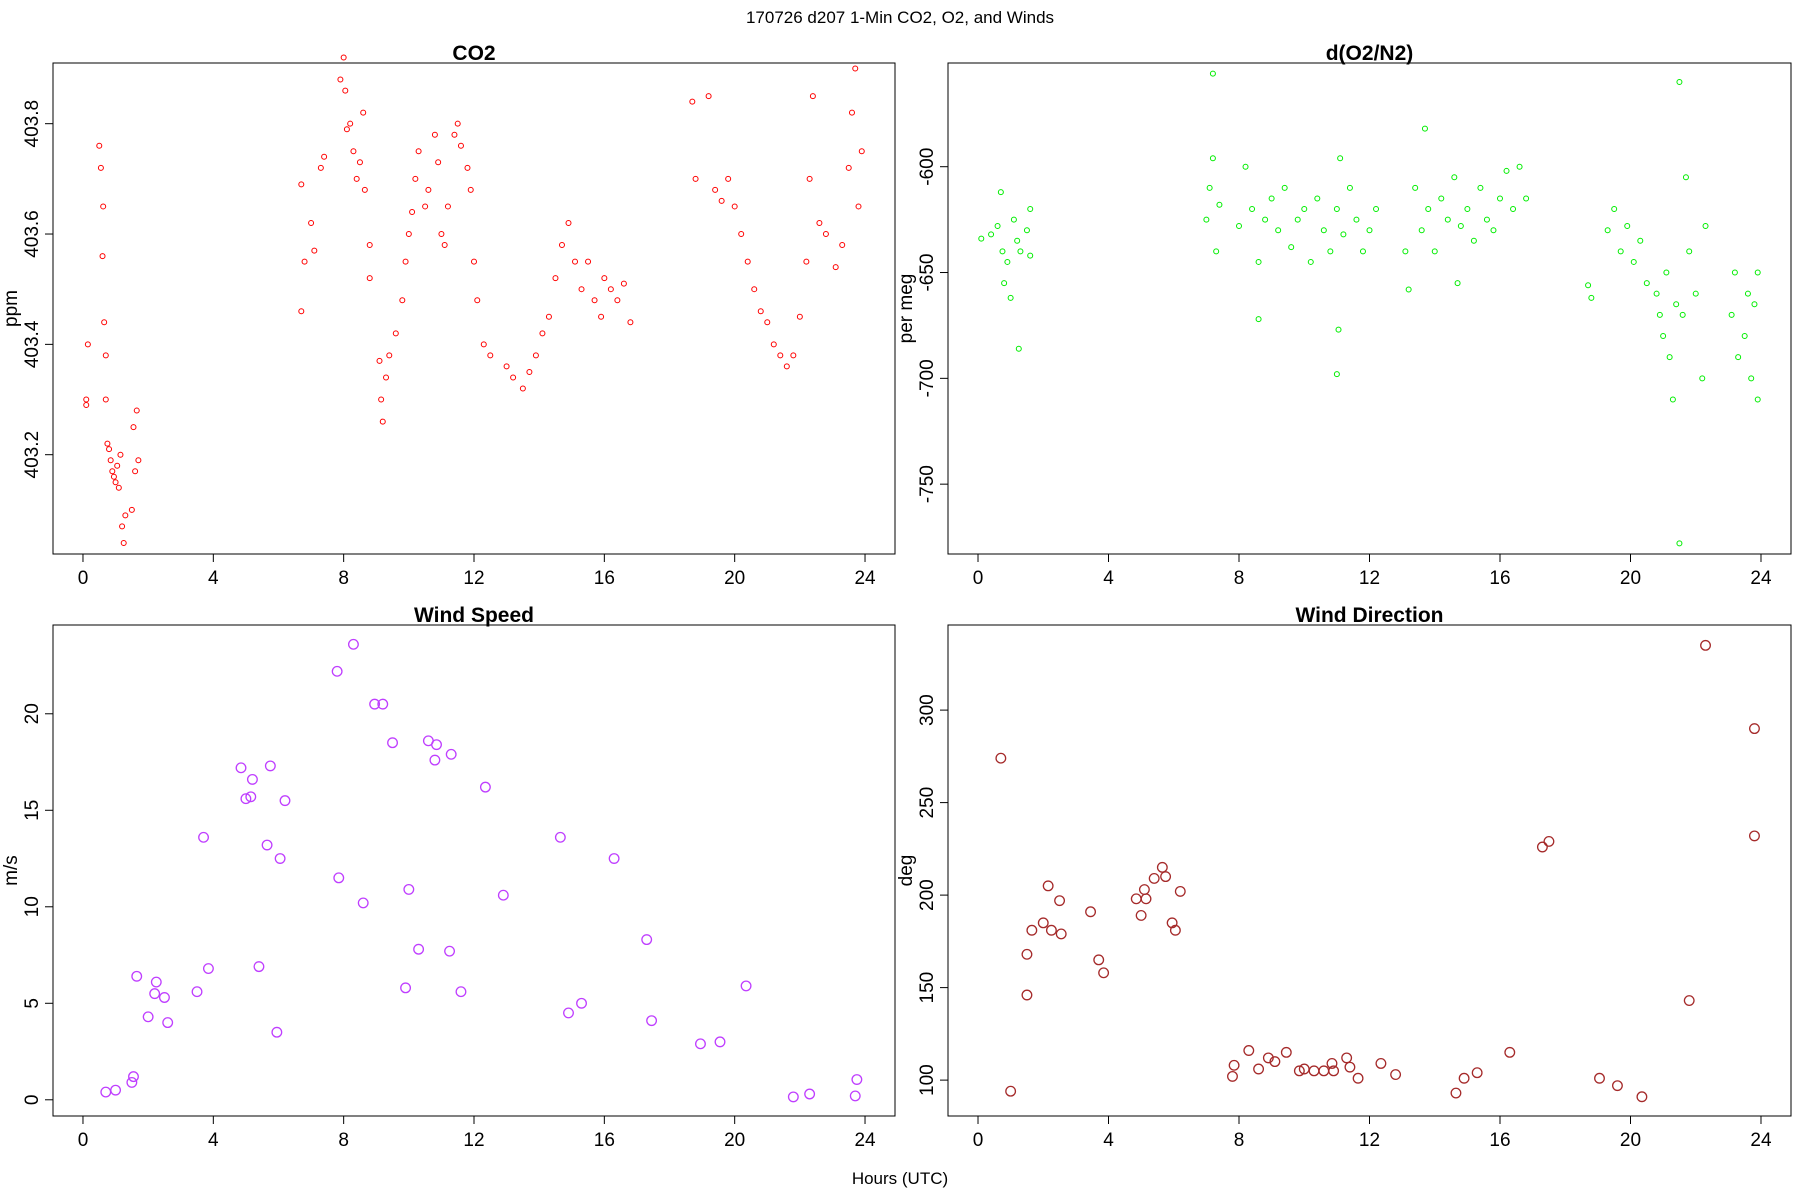 The image size is (1800, 1200). Describe the element at coordinates (927, 484) in the screenshot. I see `y-tick-label: -750` at that location.